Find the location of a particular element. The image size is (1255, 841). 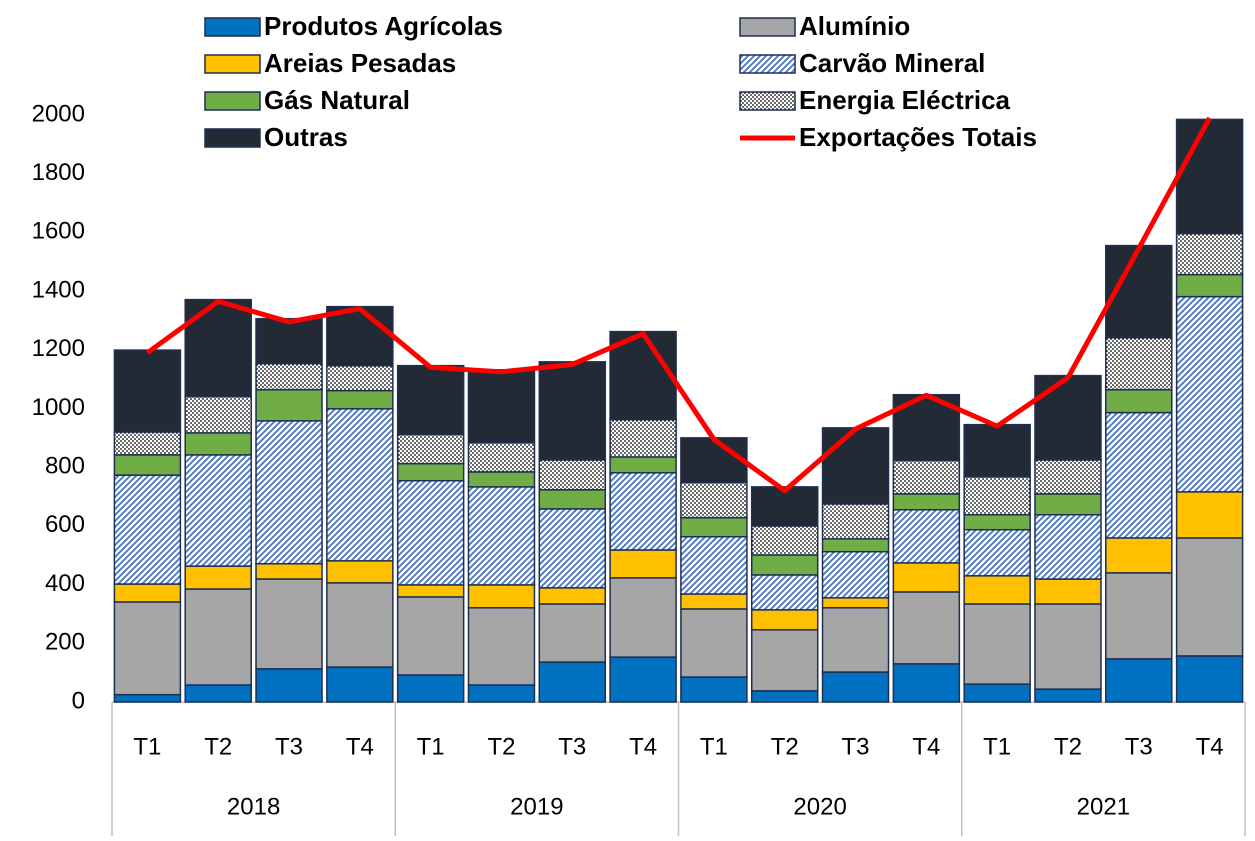

legend-label: Gás Natural is located at coordinates (337, 100).